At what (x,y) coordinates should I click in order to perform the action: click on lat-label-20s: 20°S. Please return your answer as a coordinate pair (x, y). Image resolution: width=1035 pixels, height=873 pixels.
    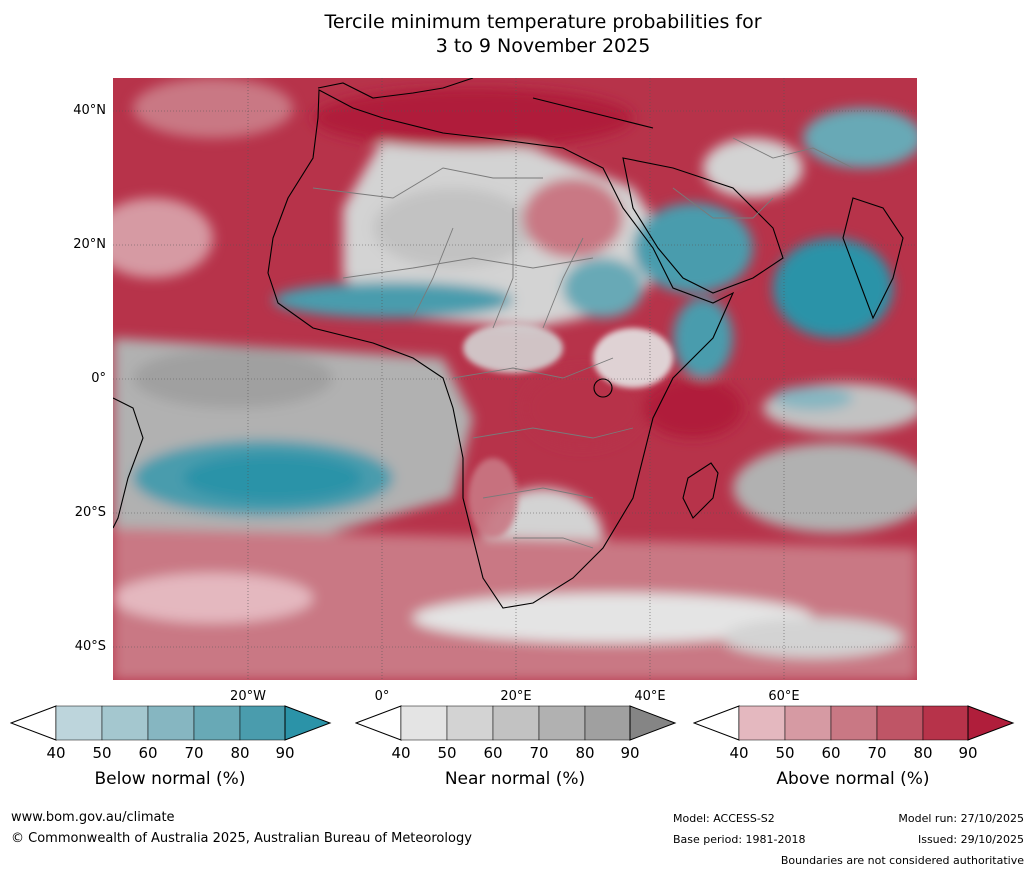
    Looking at the image, I should click on (90, 512).